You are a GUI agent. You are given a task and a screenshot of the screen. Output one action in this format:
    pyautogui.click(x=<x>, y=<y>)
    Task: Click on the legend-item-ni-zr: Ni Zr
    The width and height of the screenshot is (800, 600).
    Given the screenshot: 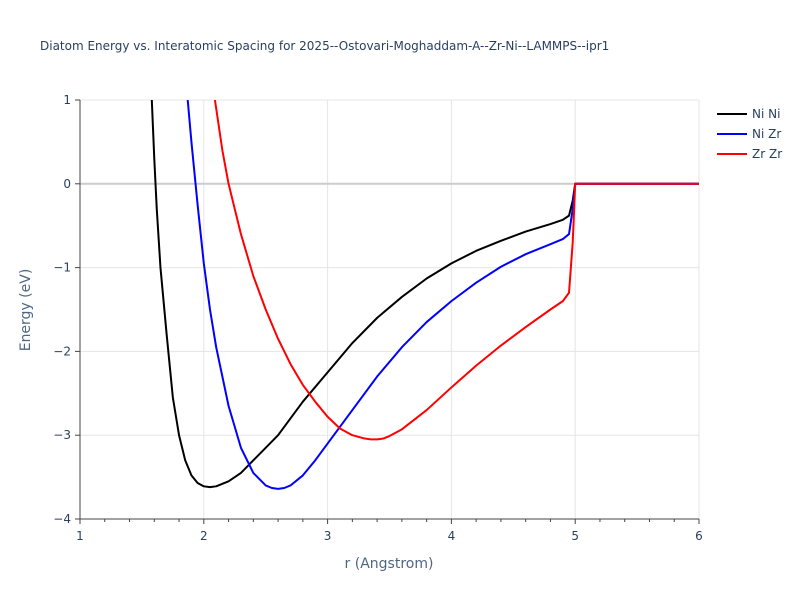 What is the action you would take?
    pyautogui.click(x=749, y=134)
    